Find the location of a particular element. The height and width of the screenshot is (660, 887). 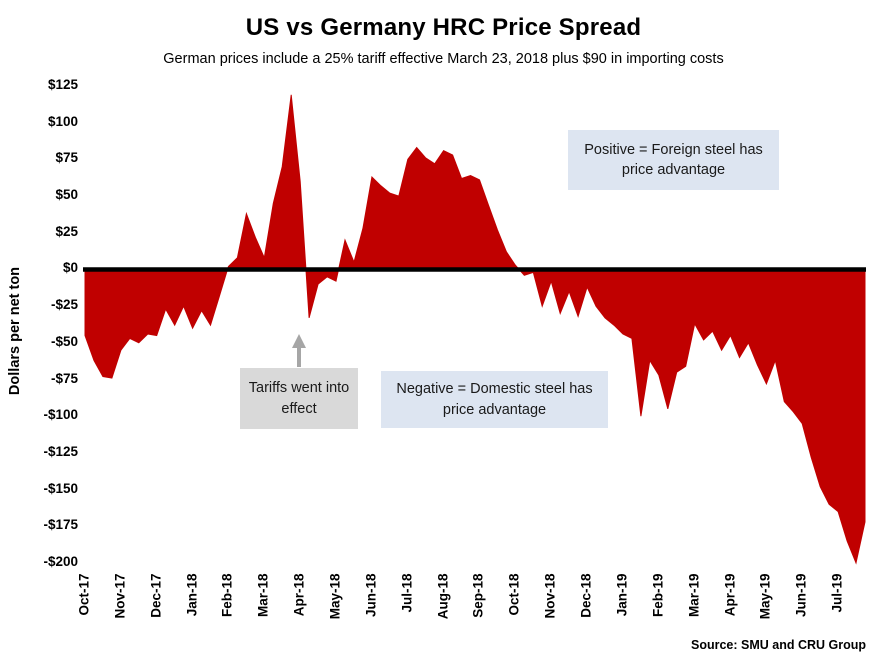

x-tick-label: Nov-18 is located at coordinates (550, 596).